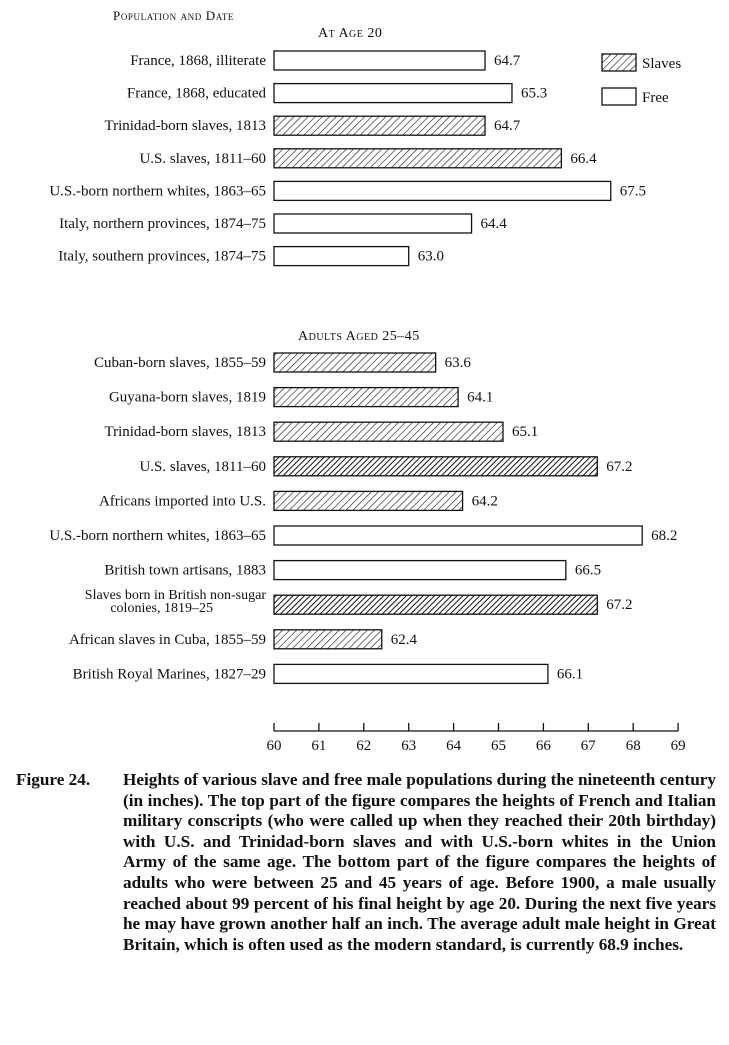 The image size is (729, 1045). What do you see at coordinates (525, 432) in the screenshot?
I see `data-label: 65.1` at bounding box center [525, 432].